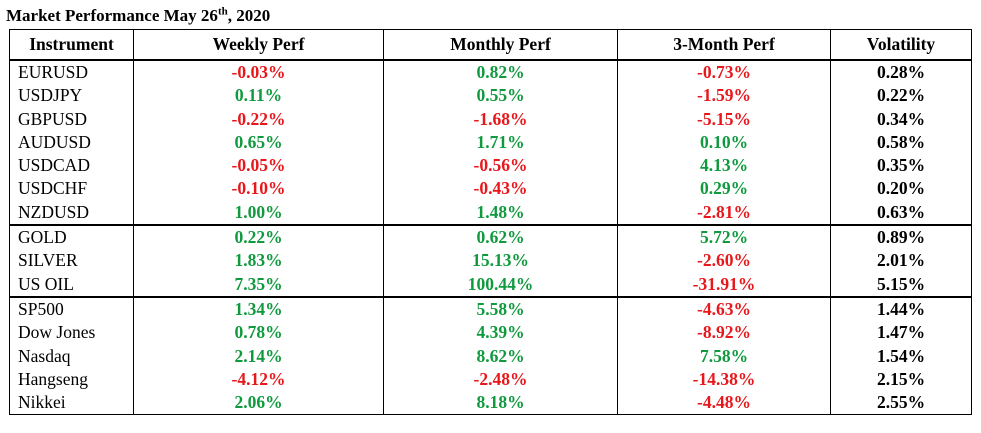  I want to click on monthly-perf-cell: 0.55%, so click(500, 96).